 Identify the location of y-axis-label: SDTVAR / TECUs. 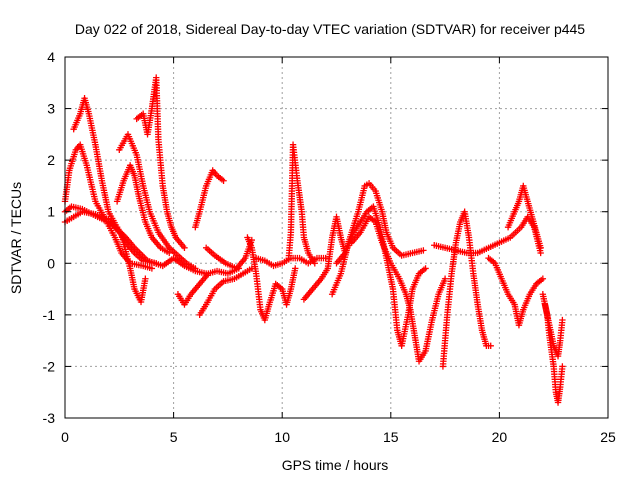
(16, 238).